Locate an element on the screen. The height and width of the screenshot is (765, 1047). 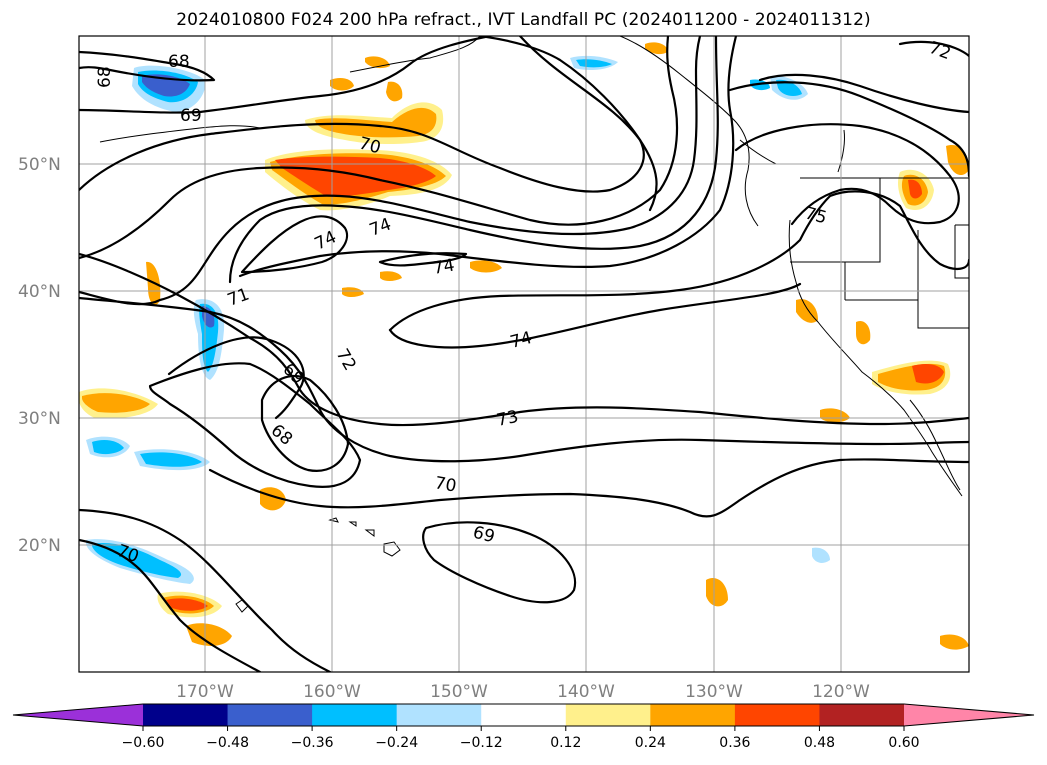
colorbar-tick-label: 0.48 is located at coordinates (819, 743).